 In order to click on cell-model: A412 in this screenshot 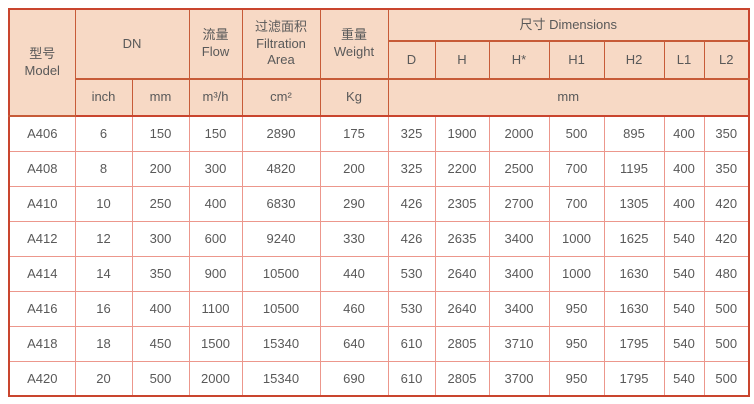, I will do `click(42, 238)`.